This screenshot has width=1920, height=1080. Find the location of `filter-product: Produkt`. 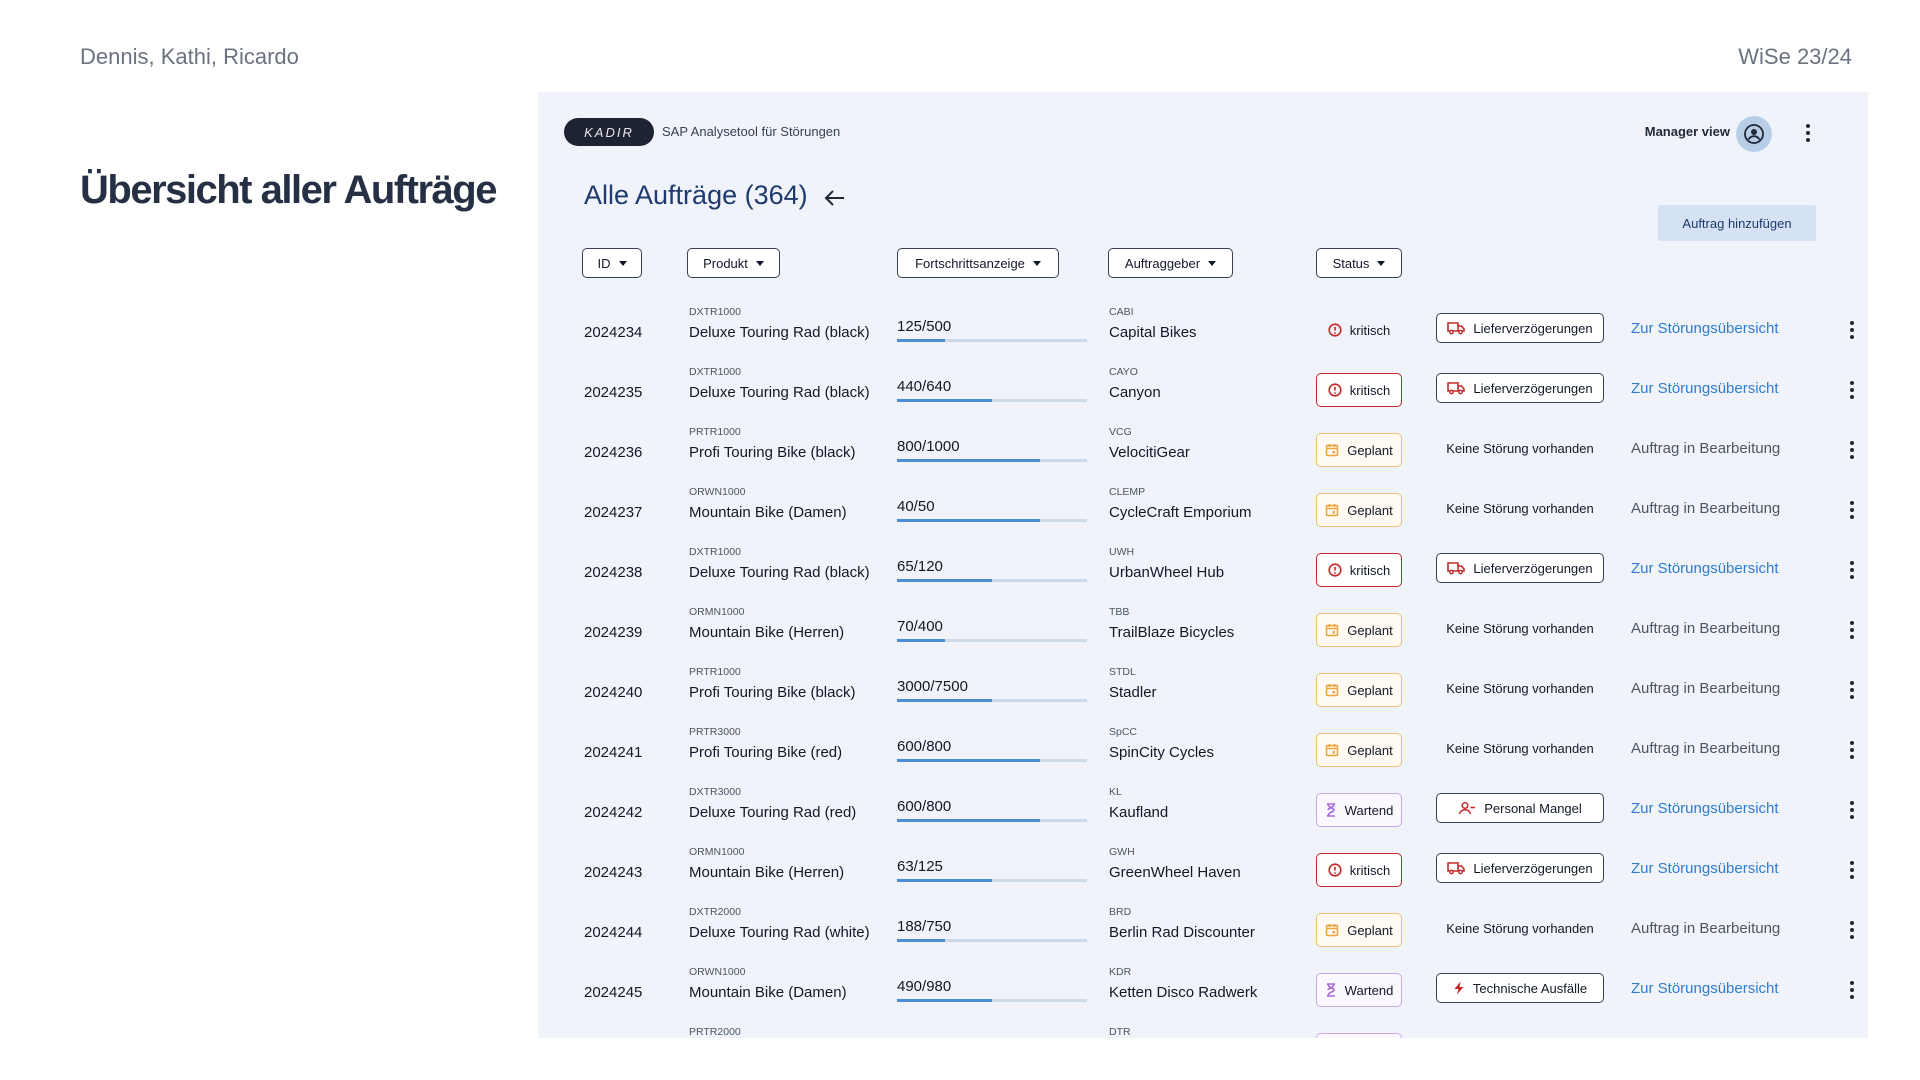

filter-product: Produkt is located at coordinates (733, 263).